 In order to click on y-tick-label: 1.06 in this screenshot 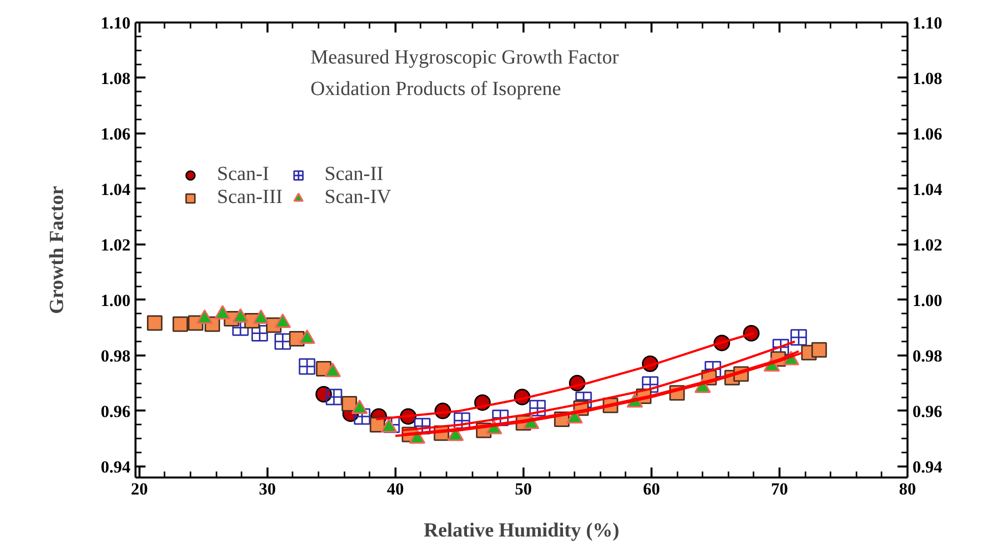, I will do `click(115, 134)`.